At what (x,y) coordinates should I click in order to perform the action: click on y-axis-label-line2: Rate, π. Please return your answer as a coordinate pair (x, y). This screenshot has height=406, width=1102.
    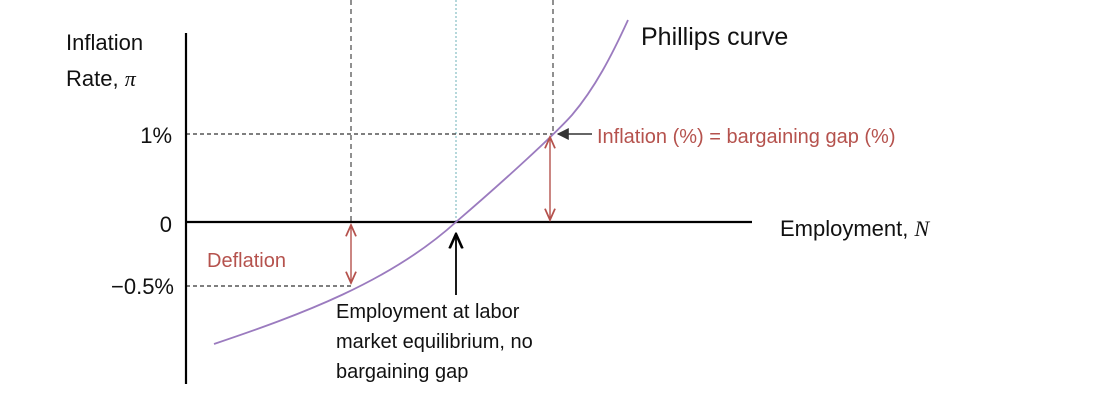
    Looking at the image, I should click on (101, 78).